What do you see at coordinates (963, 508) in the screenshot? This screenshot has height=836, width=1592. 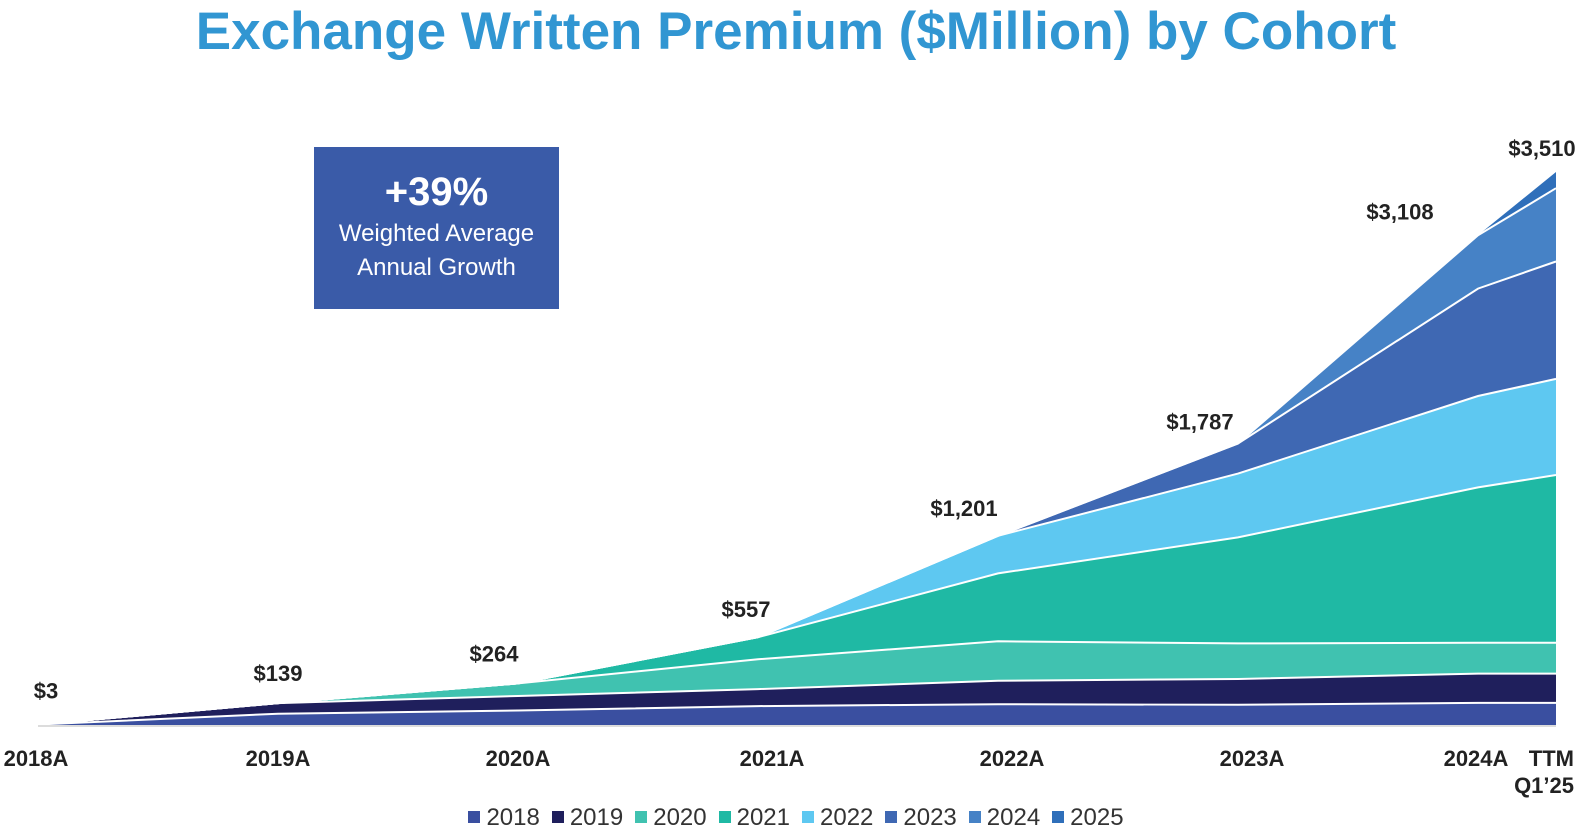 I see `total-label: $1,201` at bounding box center [963, 508].